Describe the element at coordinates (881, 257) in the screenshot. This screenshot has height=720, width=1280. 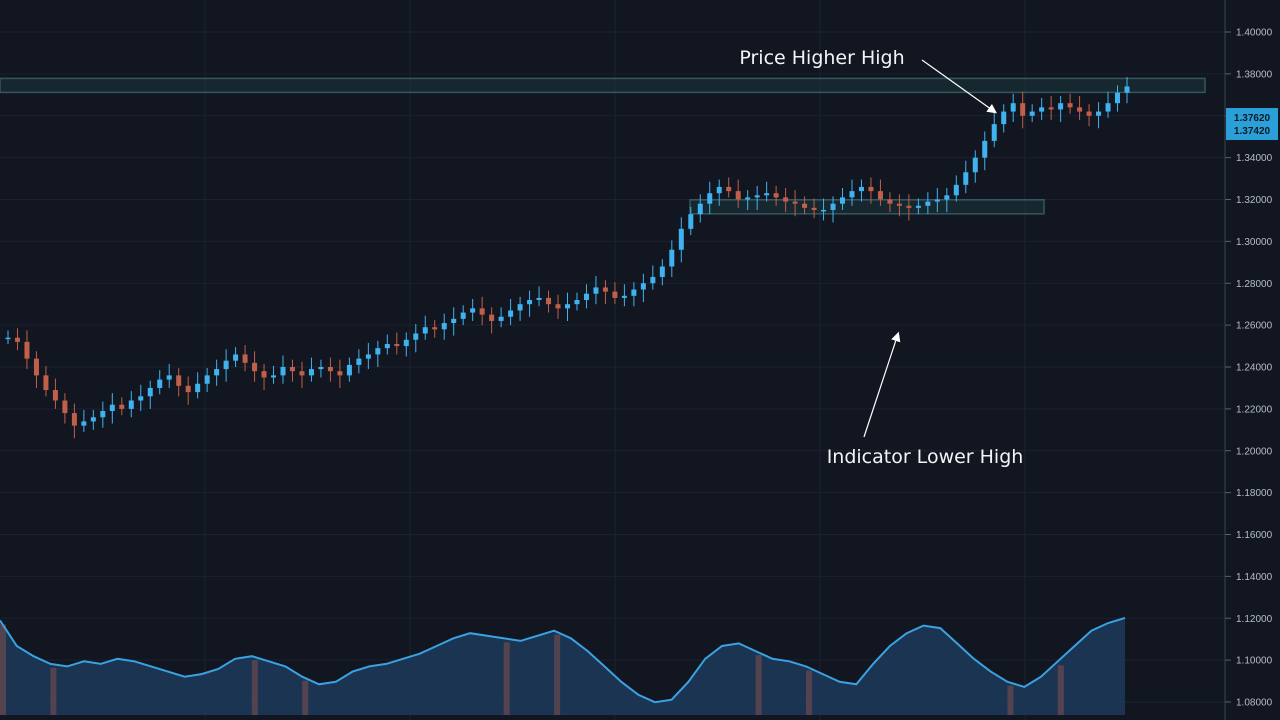
I see `annotations: Price Higher High Indicator Lower High` at that location.